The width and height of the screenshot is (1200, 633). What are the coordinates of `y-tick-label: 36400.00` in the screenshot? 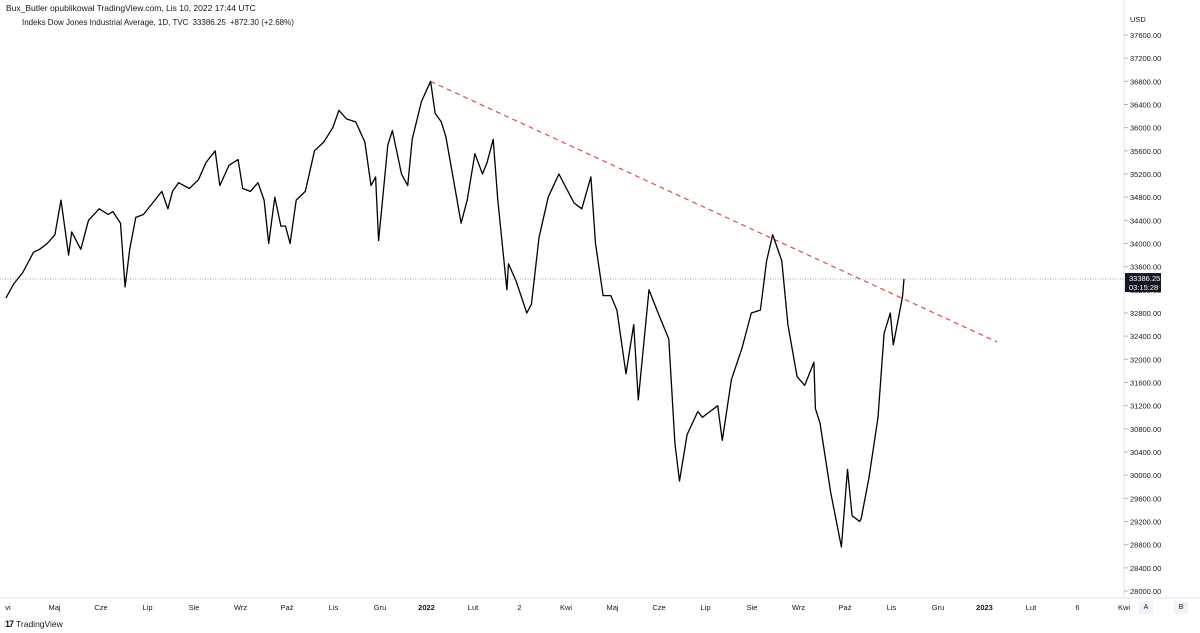 It's located at (1145, 105).